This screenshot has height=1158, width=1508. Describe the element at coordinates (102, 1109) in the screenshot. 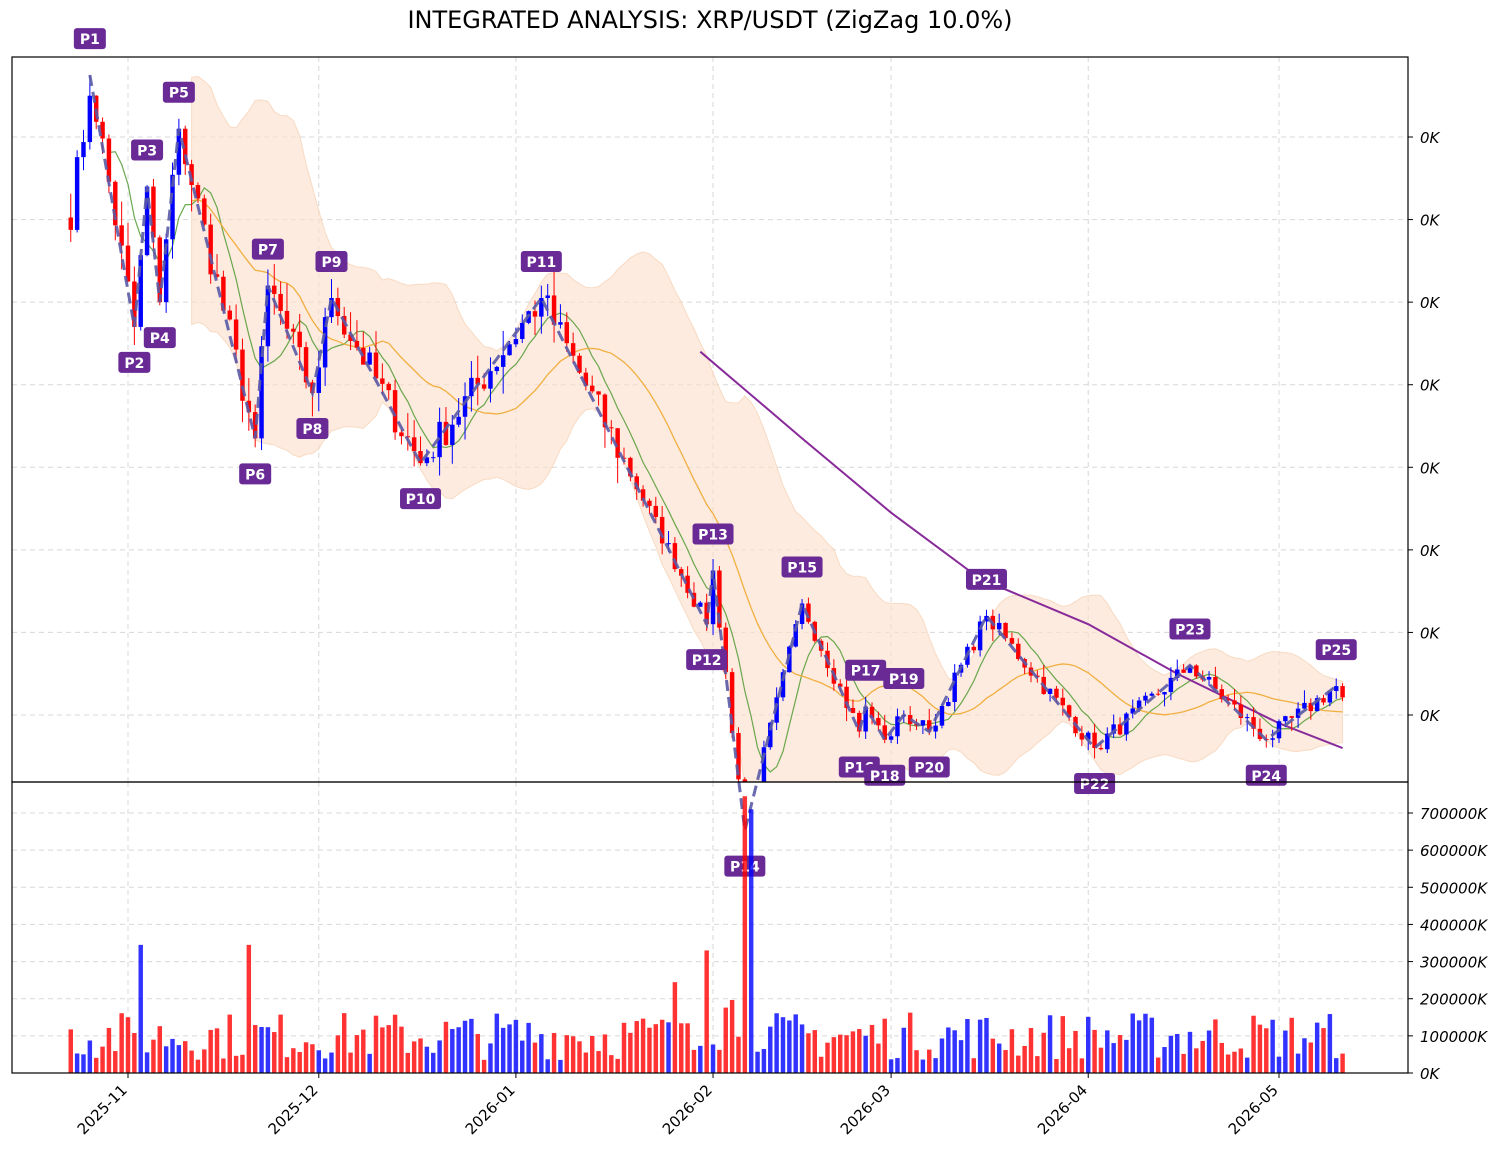

I see `x-tick-label: 2025-11` at that location.